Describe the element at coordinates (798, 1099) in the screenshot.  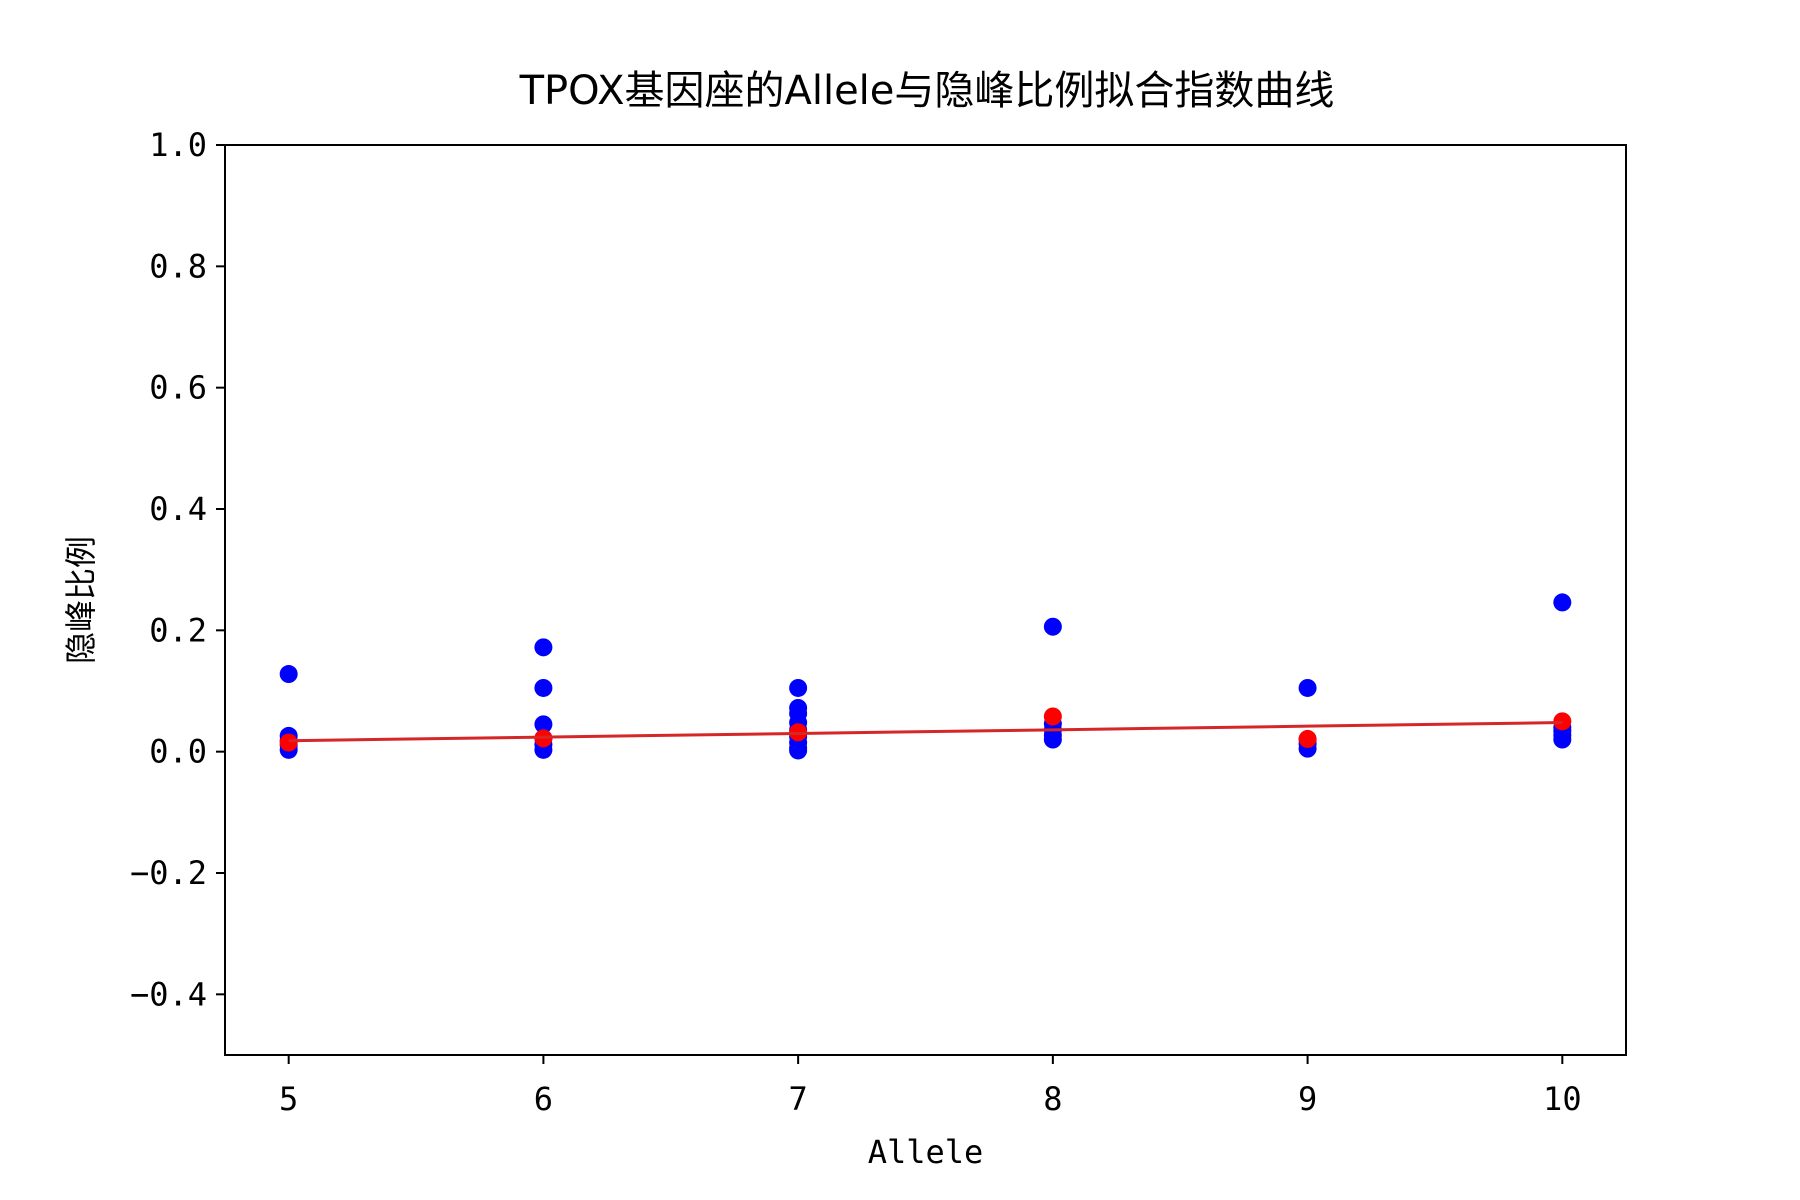
I see `x-tick-label: 7` at that location.